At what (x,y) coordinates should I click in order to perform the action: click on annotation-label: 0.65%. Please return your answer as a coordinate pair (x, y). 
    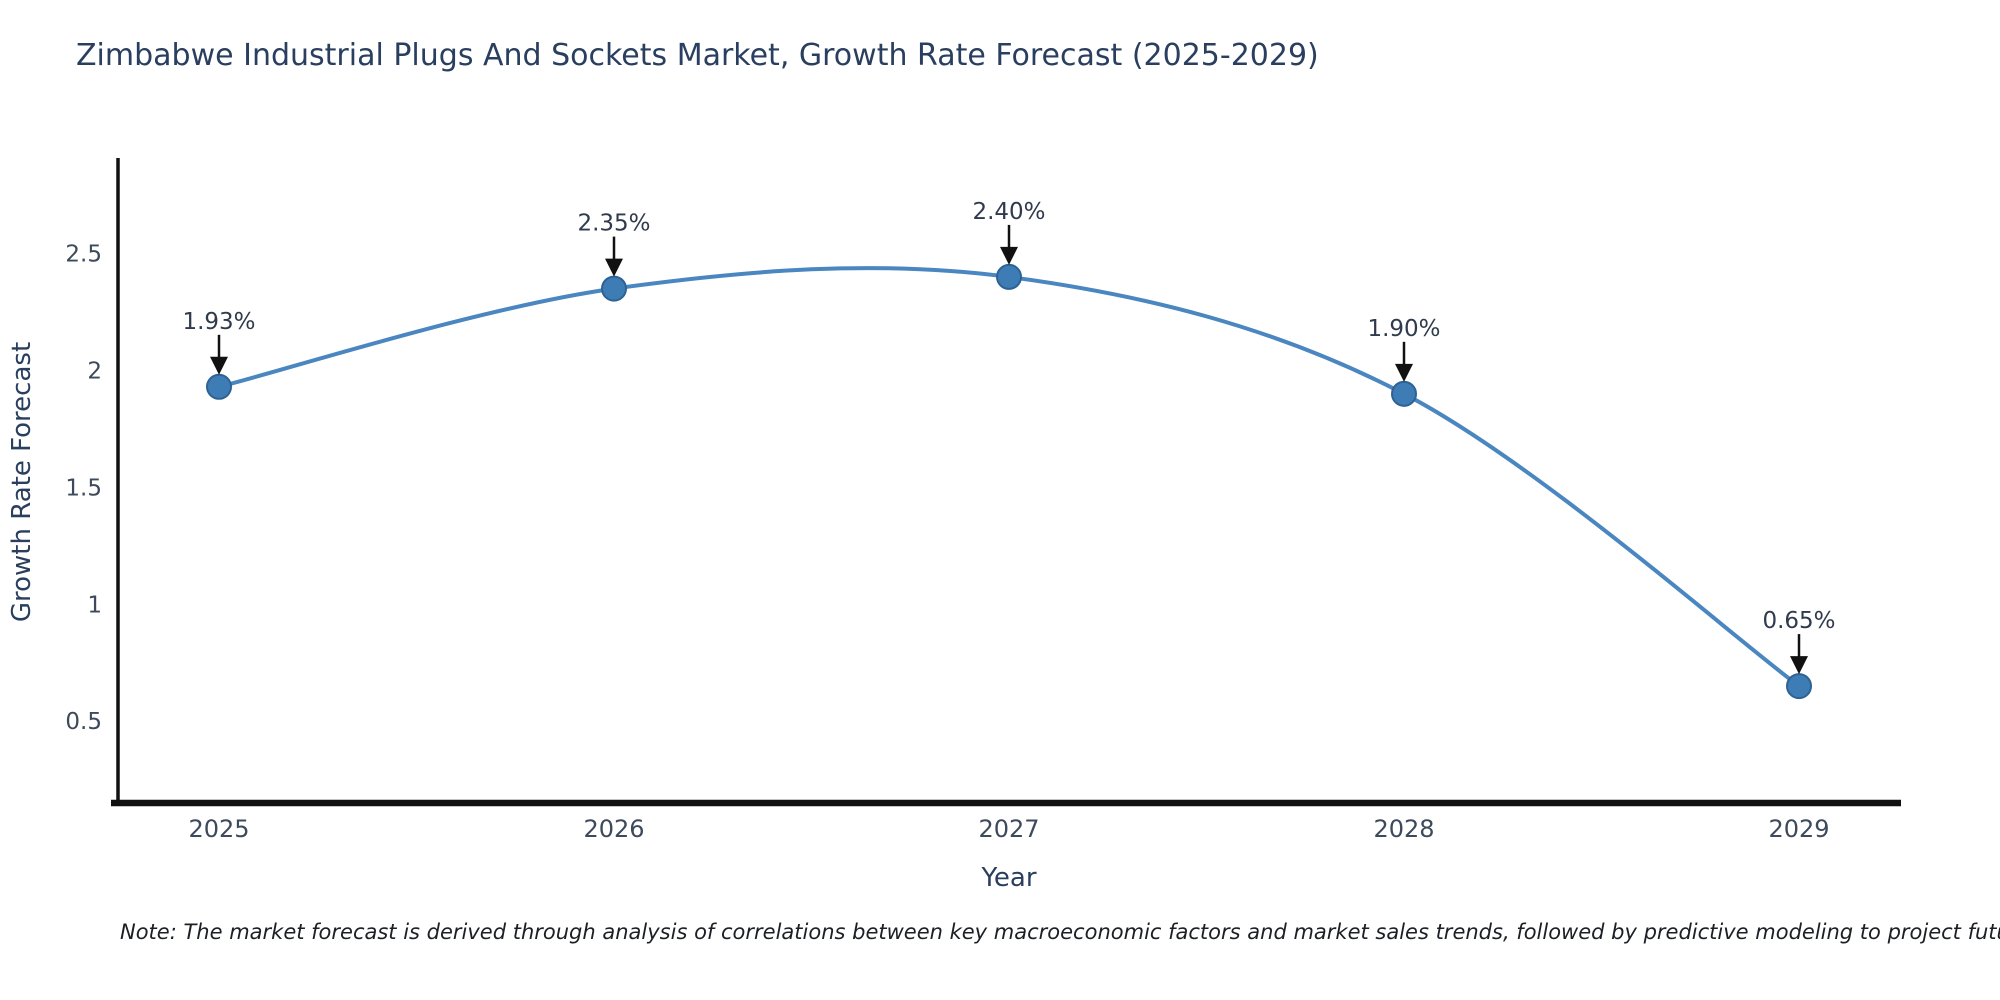
    Looking at the image, I should click on (1798, 621).